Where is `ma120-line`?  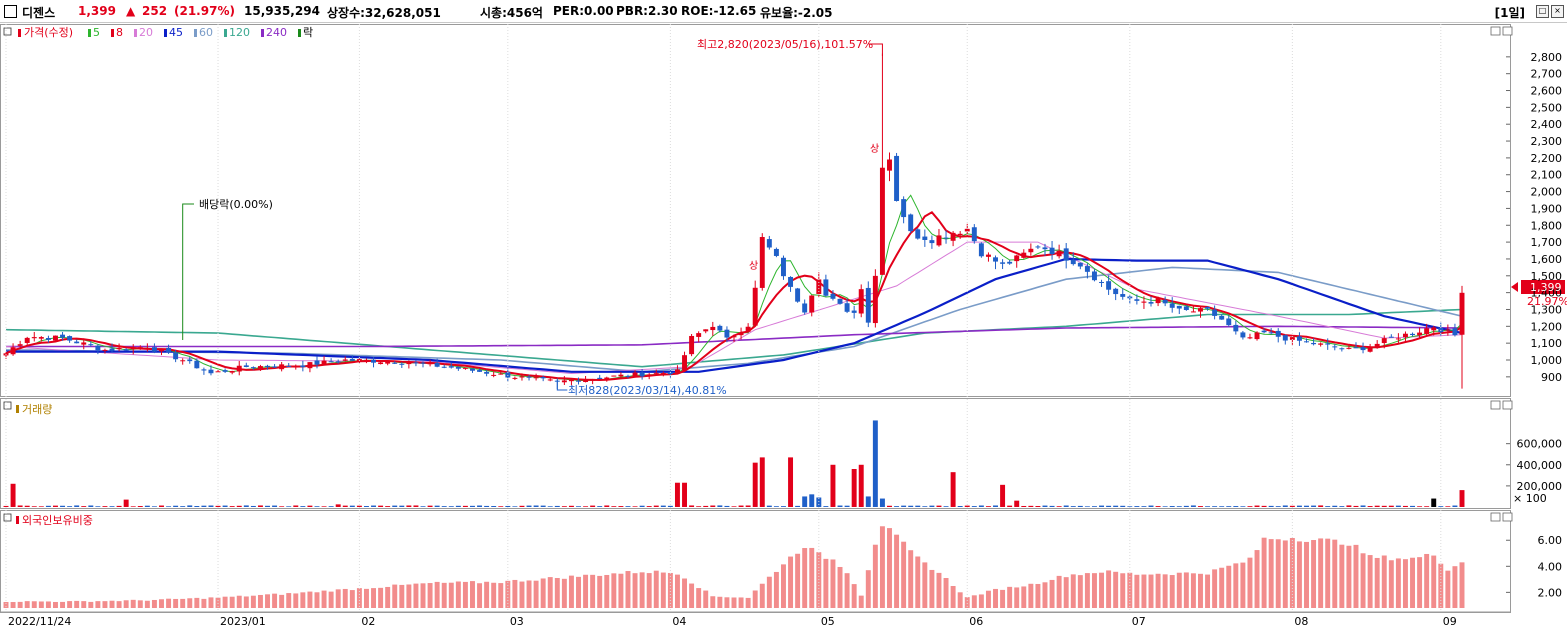
ma120-line is located at coordinates (734, 338).